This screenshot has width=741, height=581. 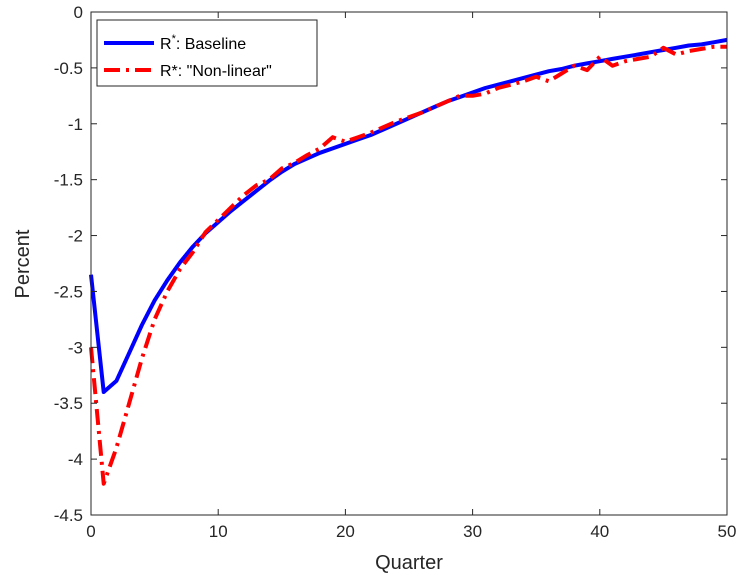 What do you see at coordinates (727, 531) in the screenshot?
I see `x-tick-label: 50` at bounding box center [727, 531].